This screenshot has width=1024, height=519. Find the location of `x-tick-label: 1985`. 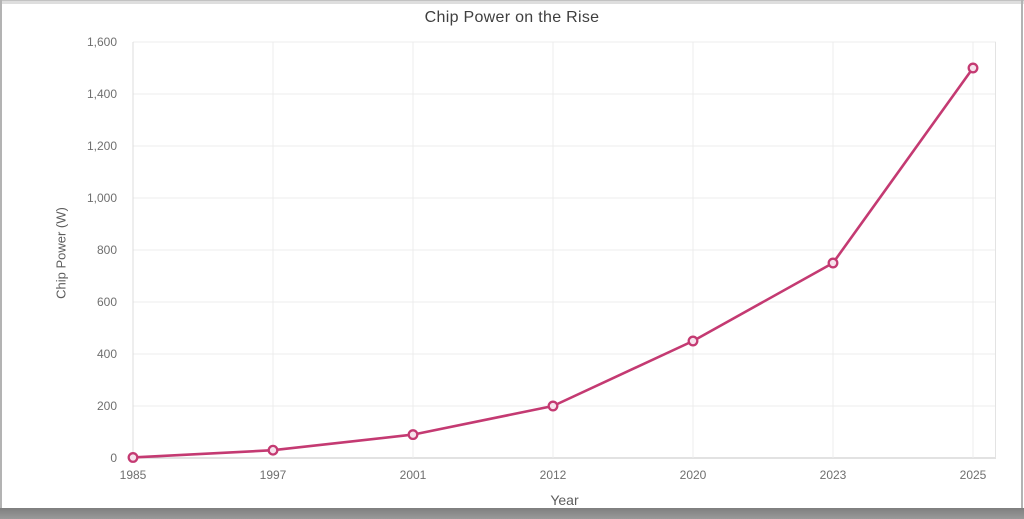

x-tick-label: 1985 is located at coordinates (133, 475).